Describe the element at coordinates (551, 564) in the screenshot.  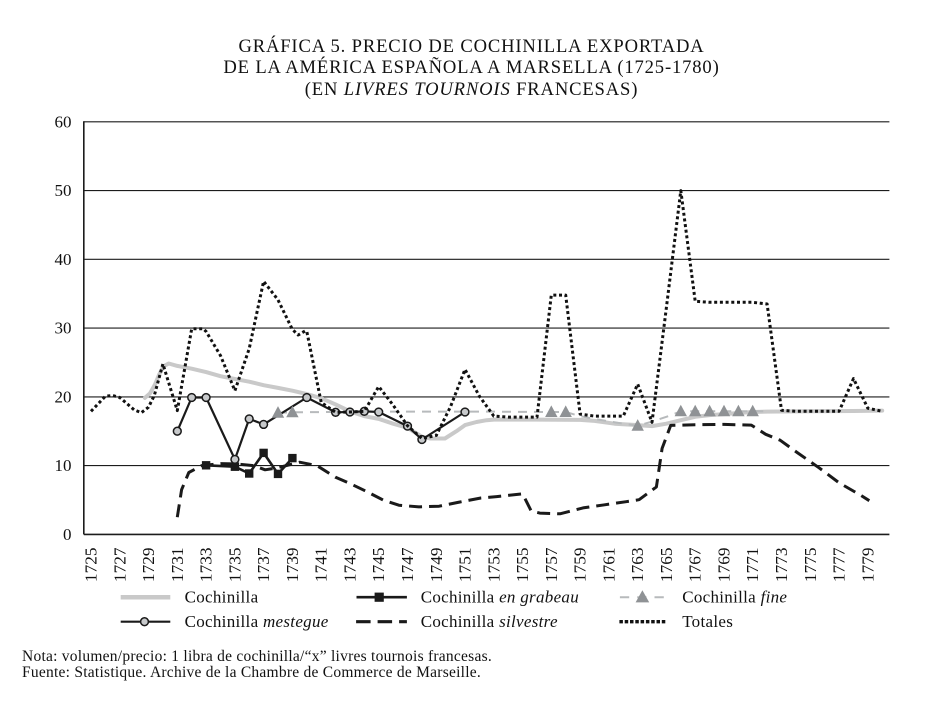
I see `svg-text: 1757` at that location.